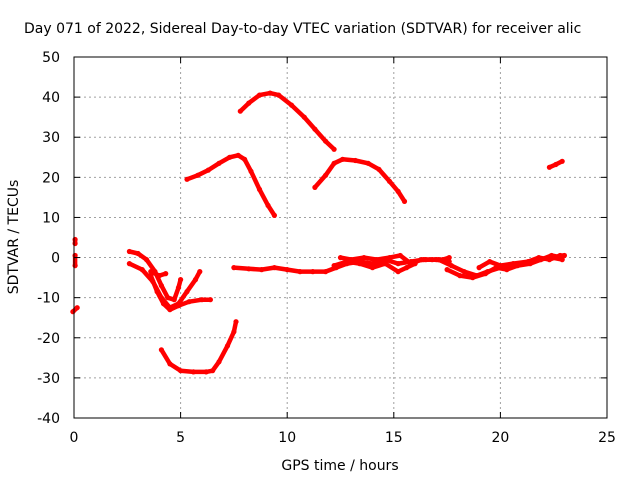 The height and width of the screenshot is (480, 640). What do you see at coordinates (180, 438) in the screenshot?
I see `x-tick-label: 5` at bounding box center [180, 438].